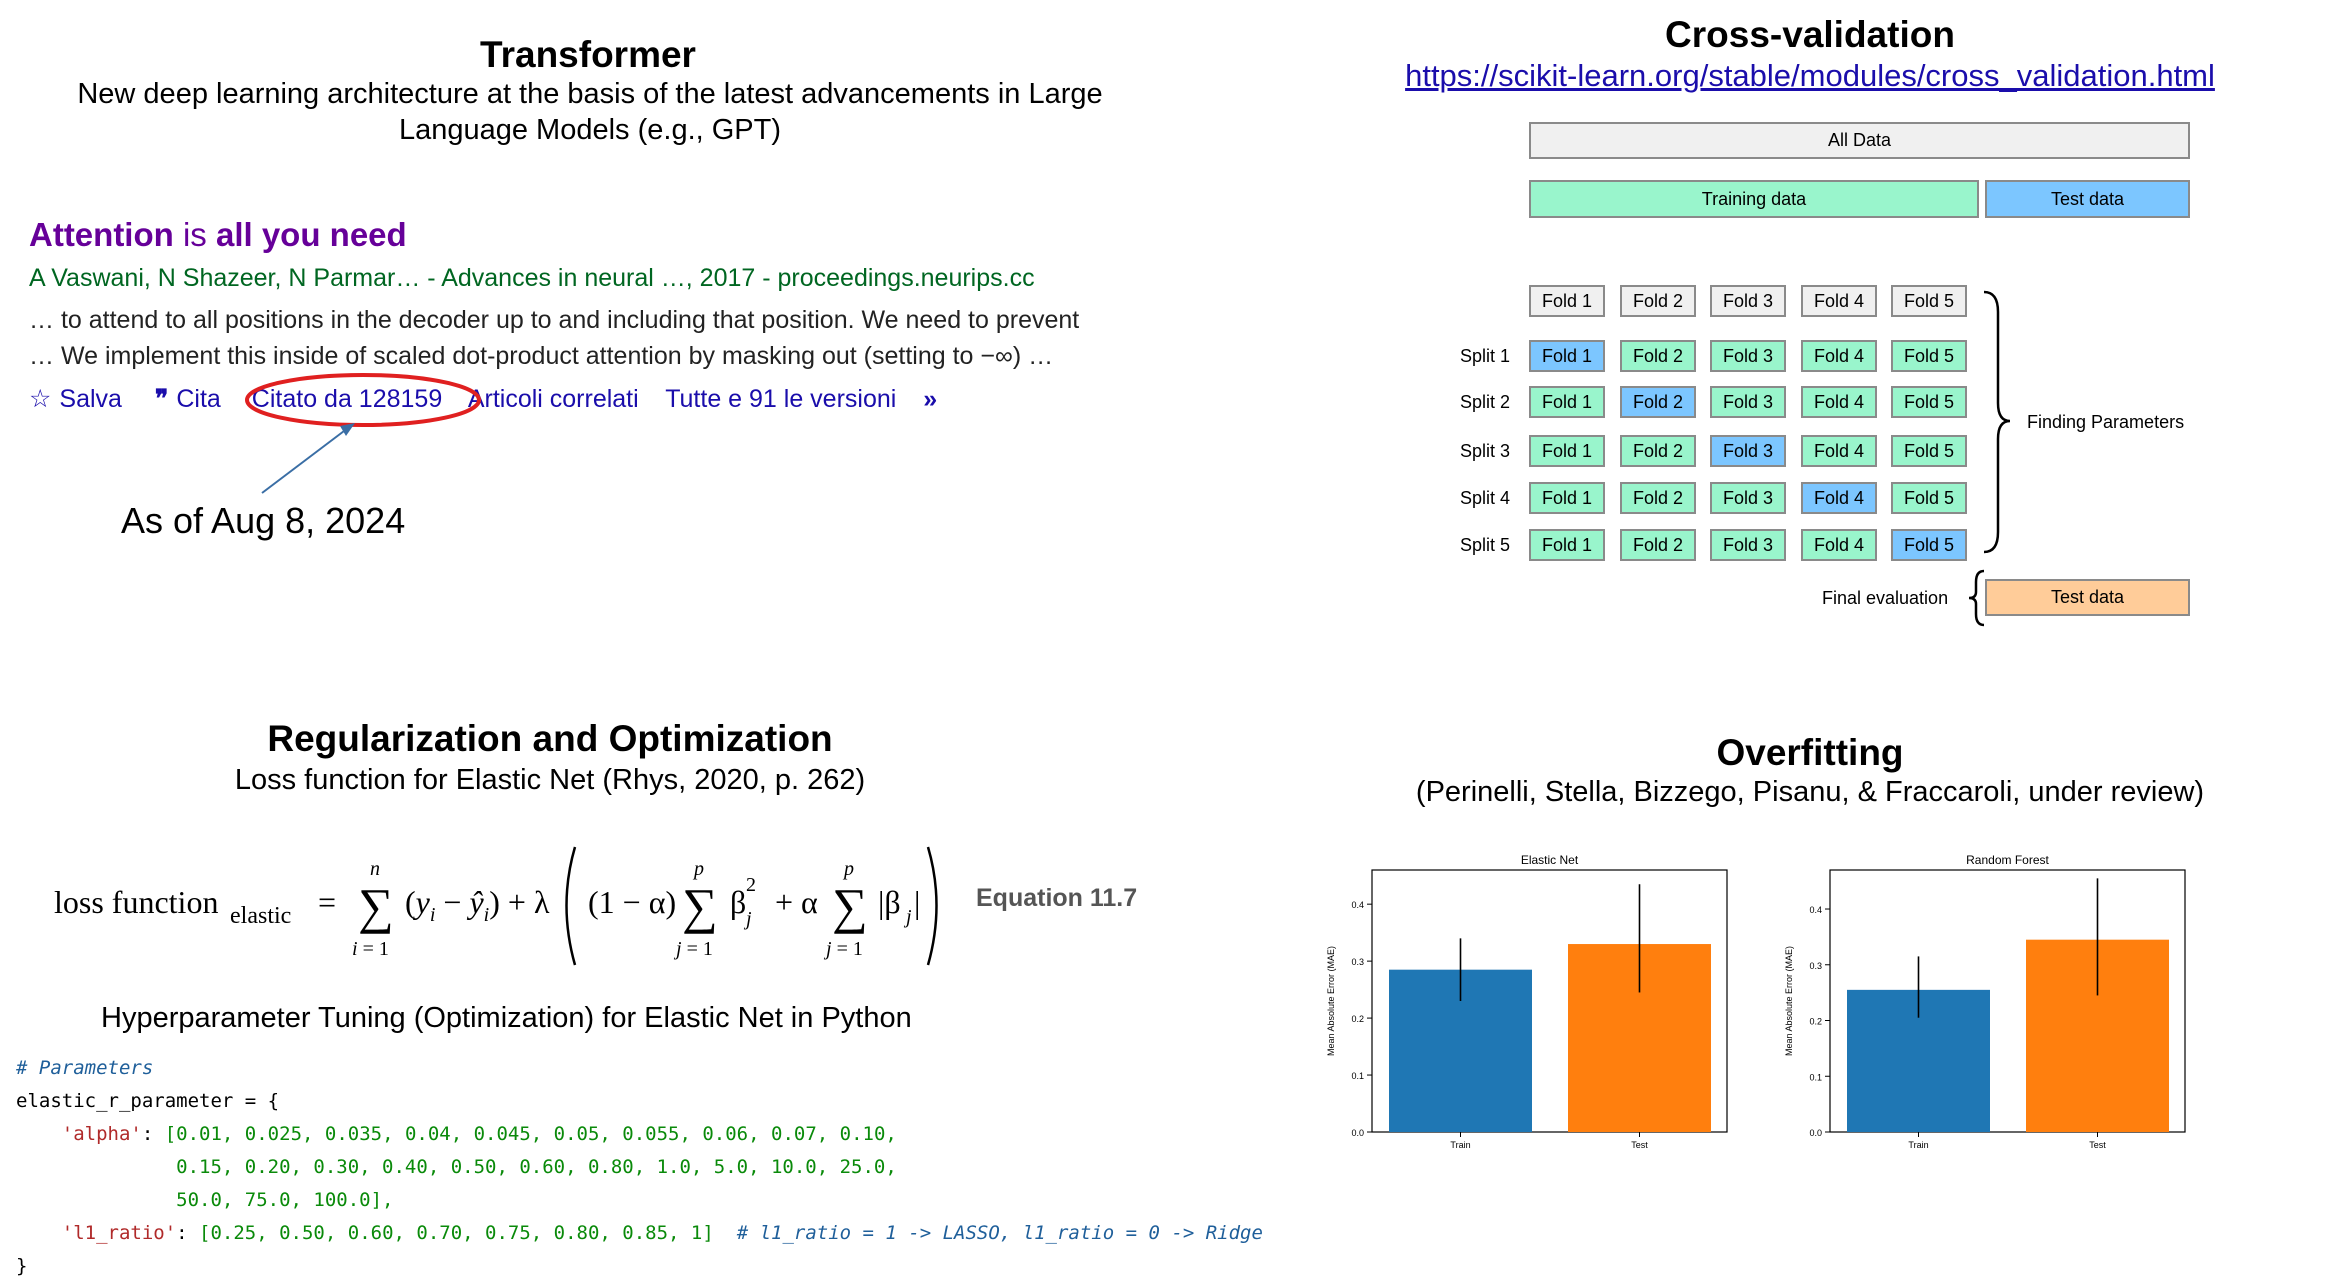  Describe the element at coordinates (1839, 356) in the screenshot. I see `split-1-fold-4: Fold 4` at that location.